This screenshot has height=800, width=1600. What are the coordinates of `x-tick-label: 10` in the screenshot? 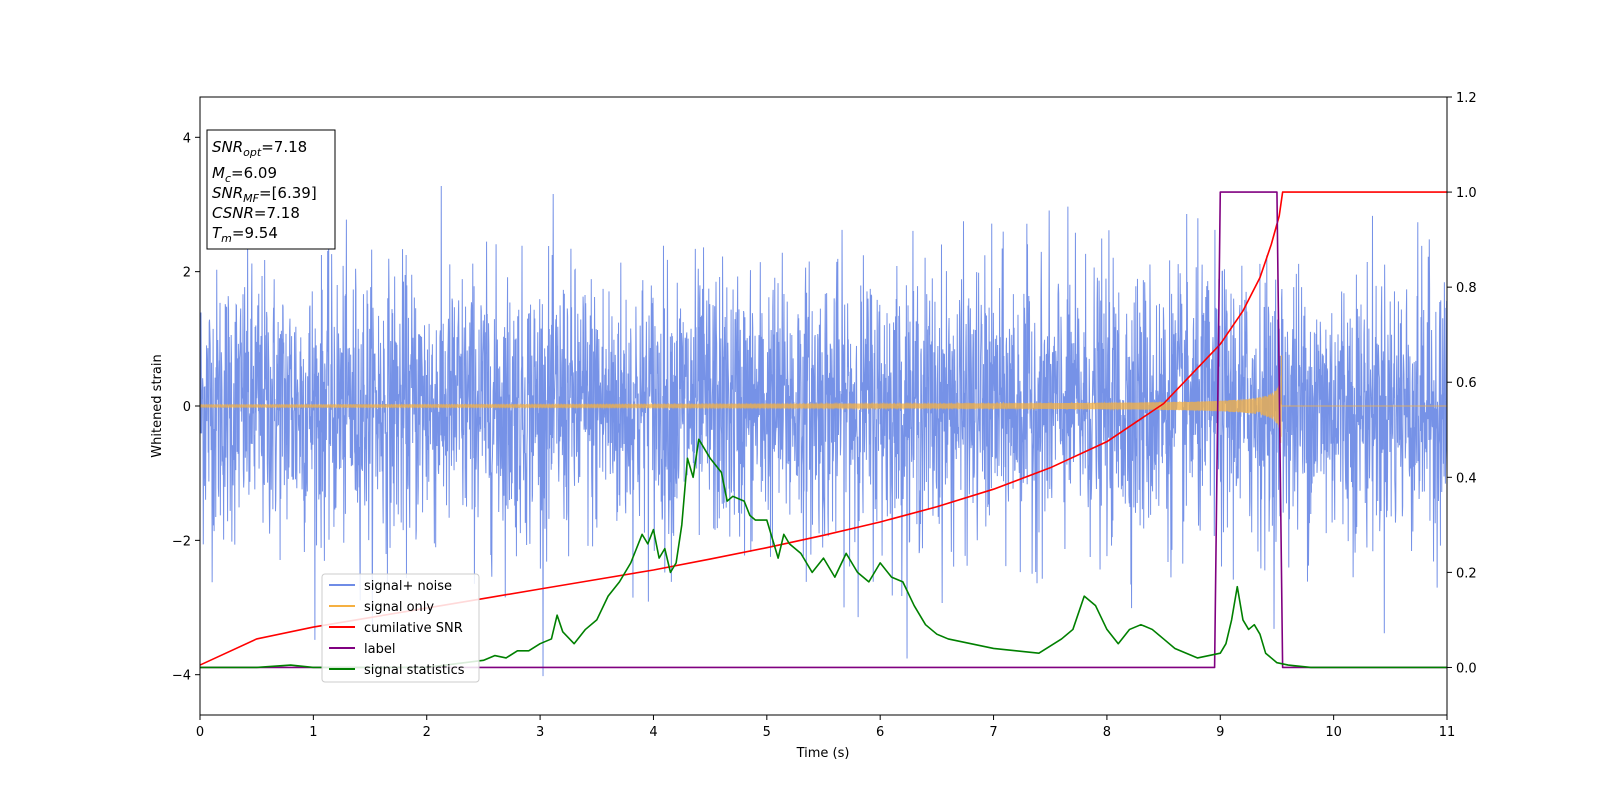 It's located at (1333, 732).